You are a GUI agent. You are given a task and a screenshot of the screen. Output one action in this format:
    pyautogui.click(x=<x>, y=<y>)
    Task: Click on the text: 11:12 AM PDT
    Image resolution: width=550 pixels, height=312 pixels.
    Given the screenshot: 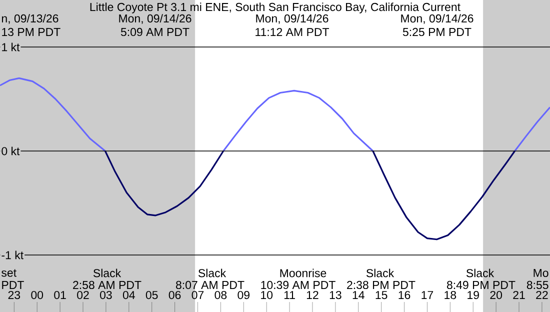 What is the action you would take?
    pyautogui.click(x=293, y=32)
    